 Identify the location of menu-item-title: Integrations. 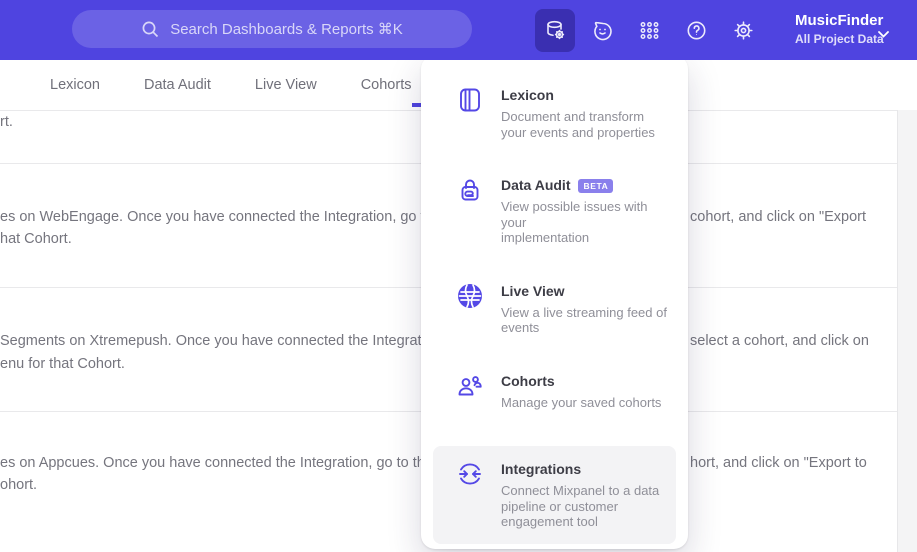
(541, 469).